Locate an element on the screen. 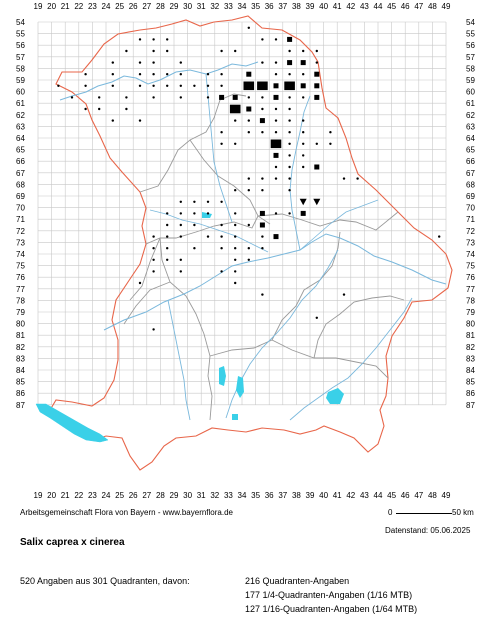 This screenshot has width=500, height=620. column-label: 22 is located at coordinates (78, 6).